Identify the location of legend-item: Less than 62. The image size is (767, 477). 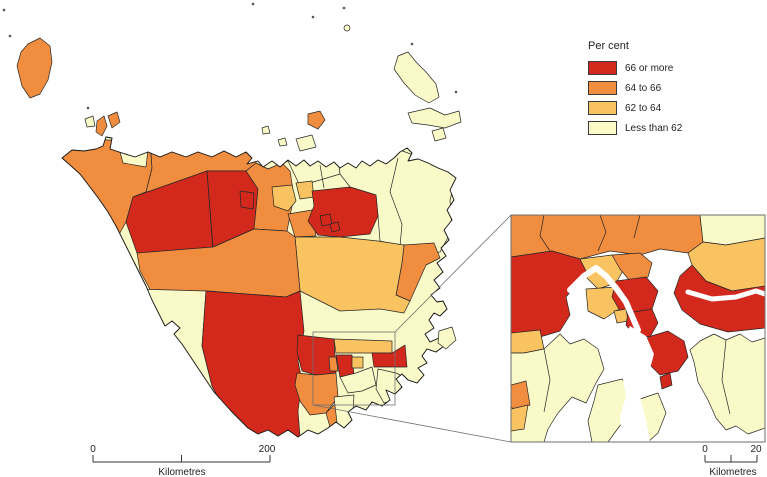
(635, 128).